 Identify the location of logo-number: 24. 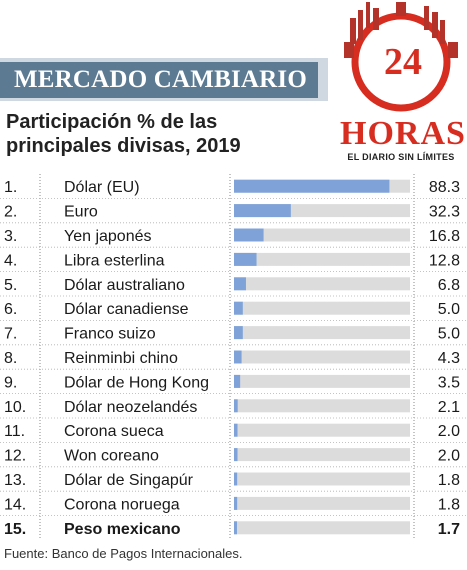
(403, 62).